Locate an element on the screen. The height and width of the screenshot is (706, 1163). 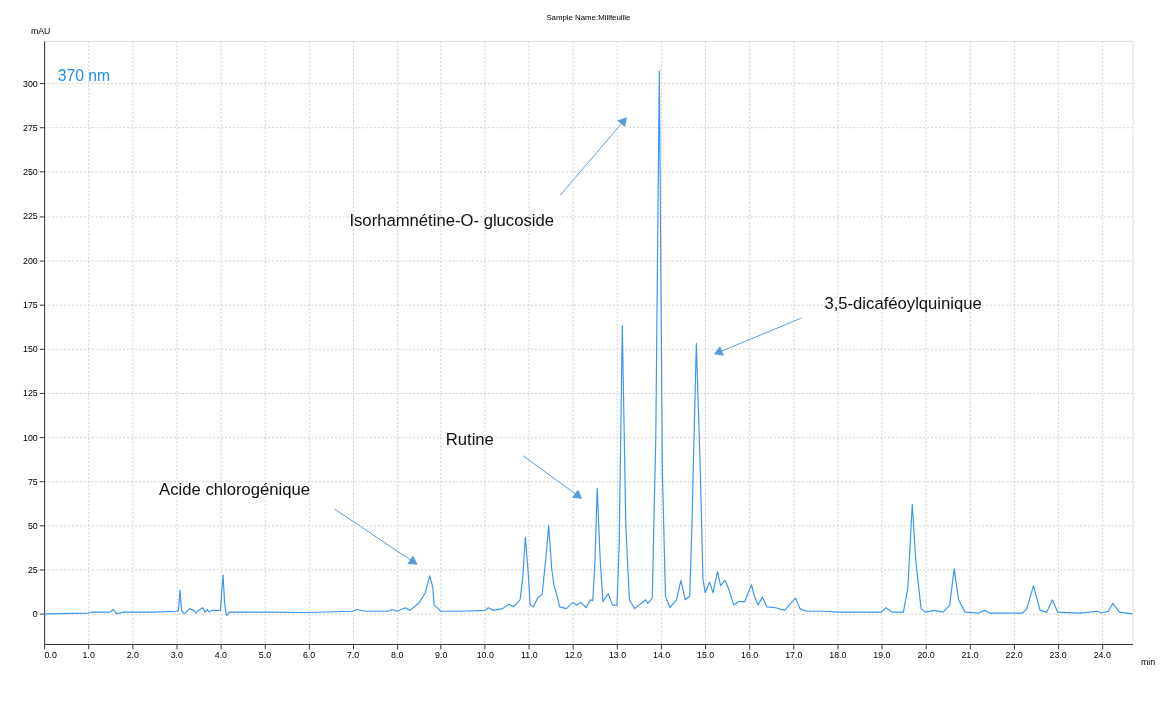
x-tick-label: 4.0 is located at coordinates (221, 655).